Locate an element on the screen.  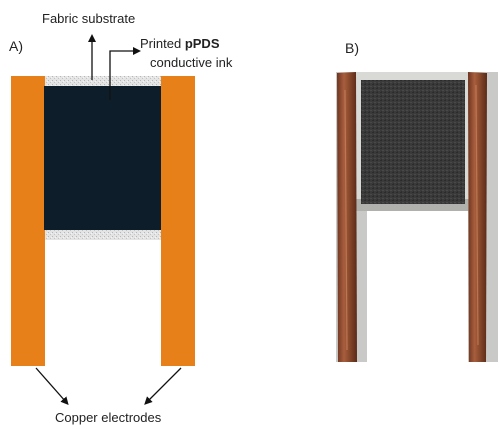
printed-ink-label-bold: pPDS is located at coordinates (202, 43).